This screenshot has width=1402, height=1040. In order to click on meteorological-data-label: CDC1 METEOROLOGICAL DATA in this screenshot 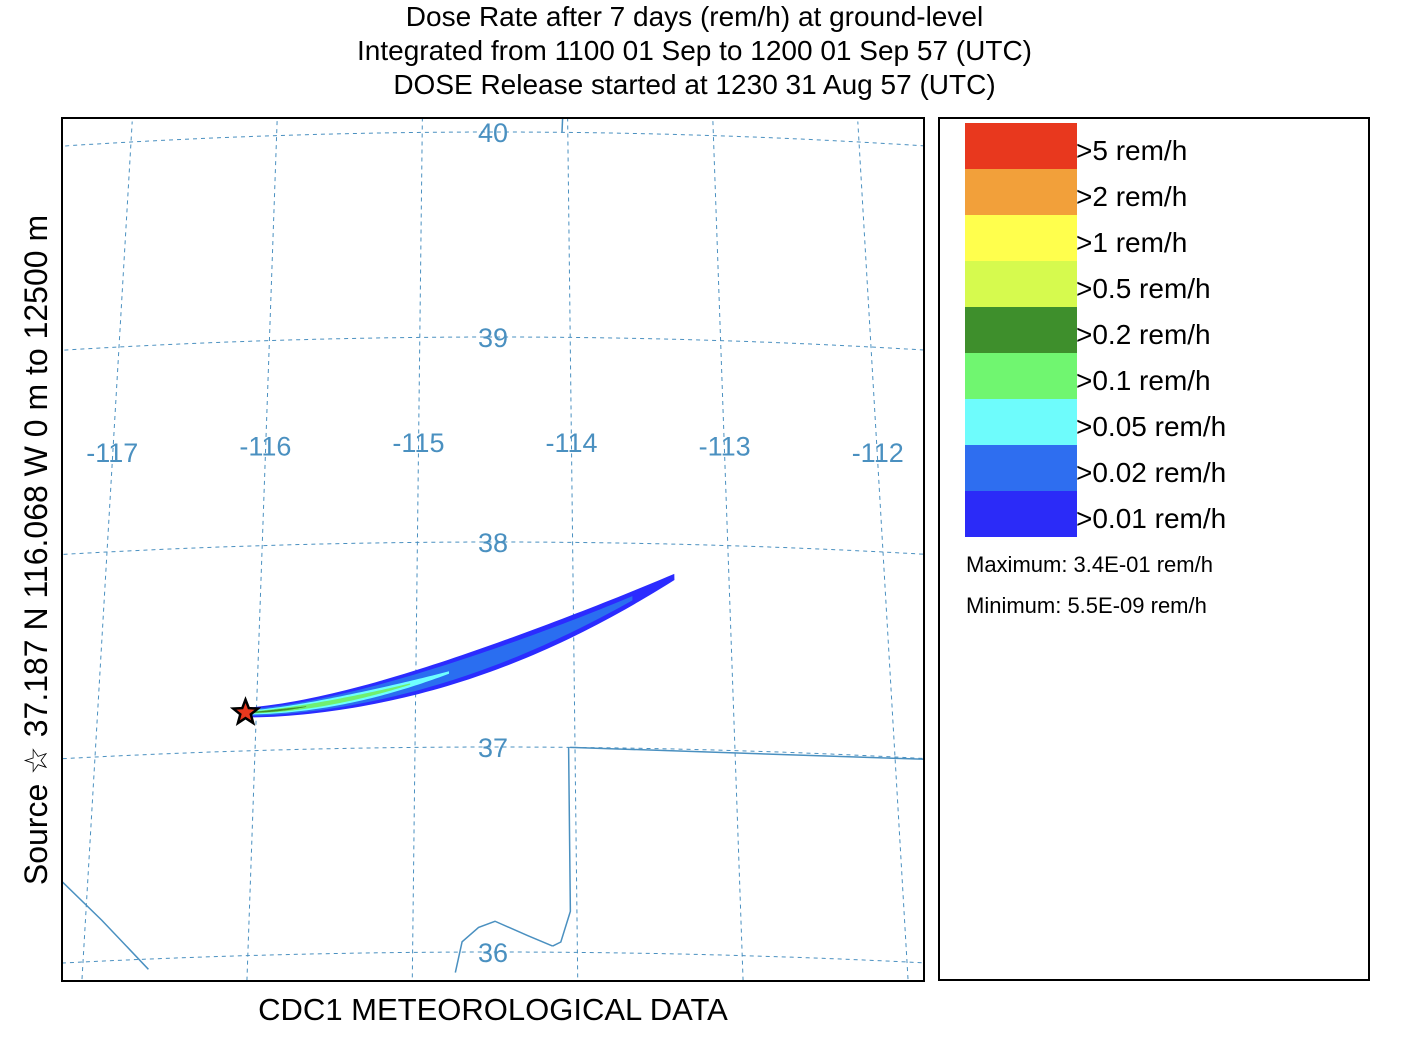, I will do `click(493, 1009)`.